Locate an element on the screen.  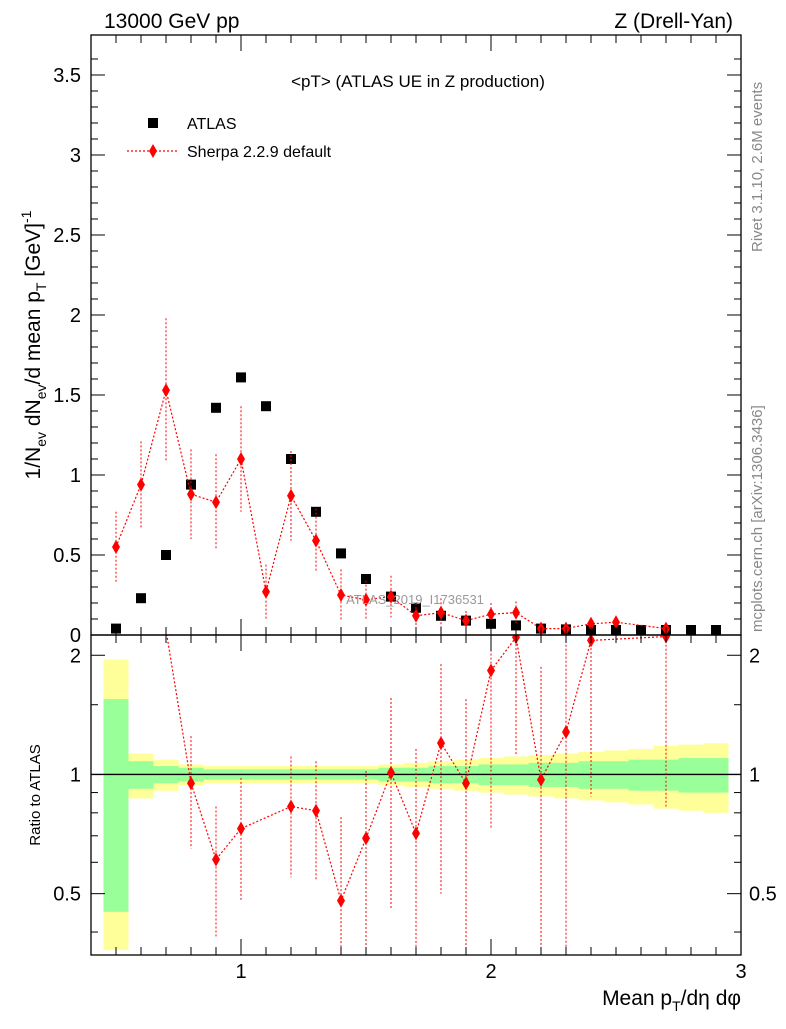
main-y-tick-label: 1.5 is located at coordinates (67, 396).